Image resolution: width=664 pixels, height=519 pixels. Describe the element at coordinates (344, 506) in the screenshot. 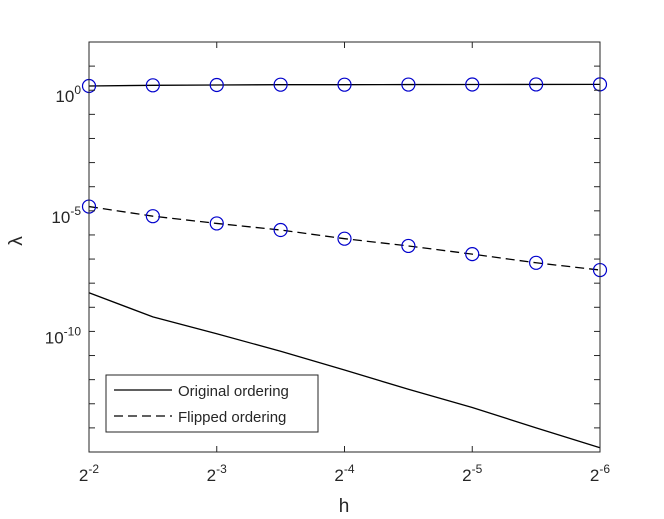

I see `x-axis-label: h` at that location.